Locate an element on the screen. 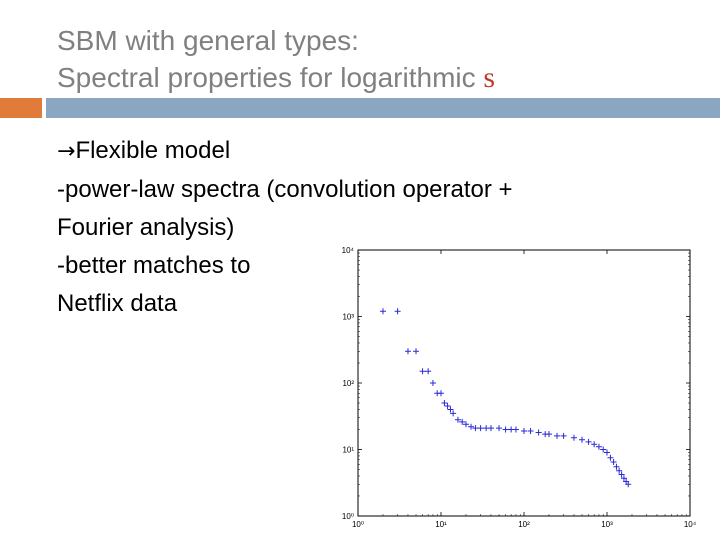 This screenshot has height=540, width=720. title-rule-bar is located at coordinates (383, 108).